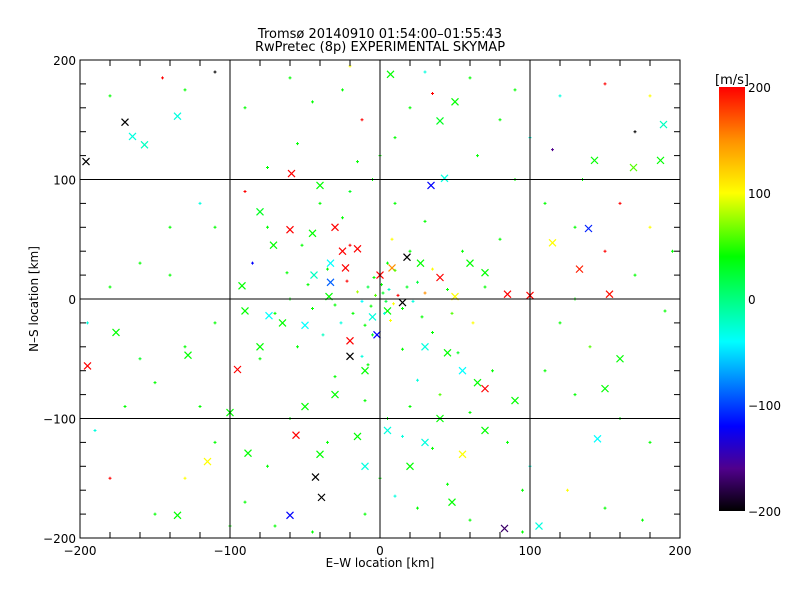 Image resolution: width=800 pixels, height=600 pixels. I want to click on y-tick-label: 0, so click(72, 300).